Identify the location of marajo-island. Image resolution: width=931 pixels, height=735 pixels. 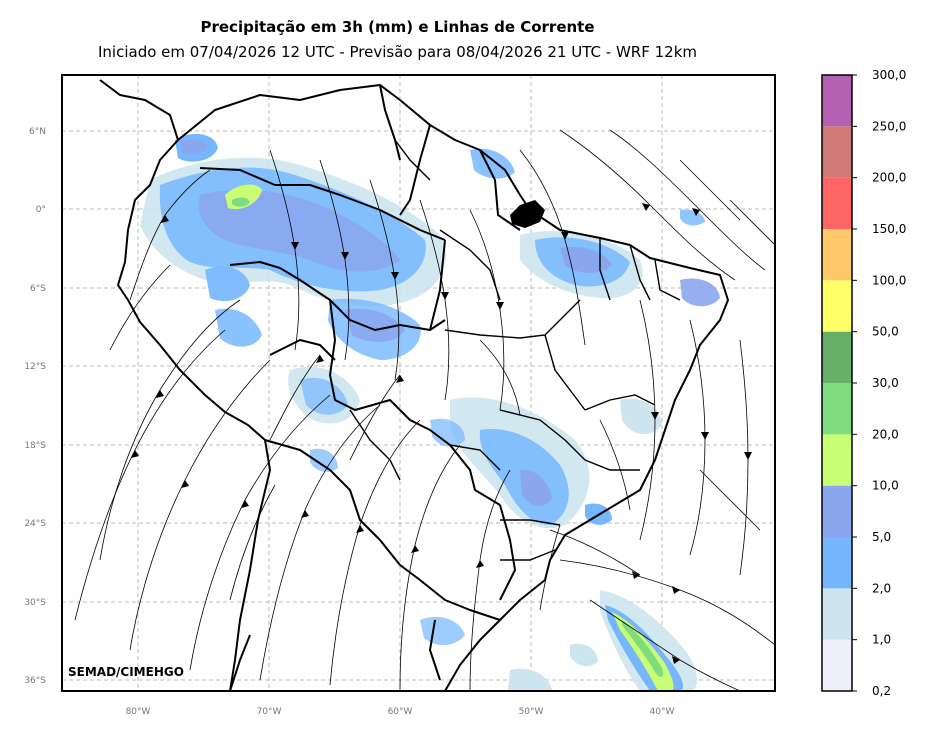
(527, 214).